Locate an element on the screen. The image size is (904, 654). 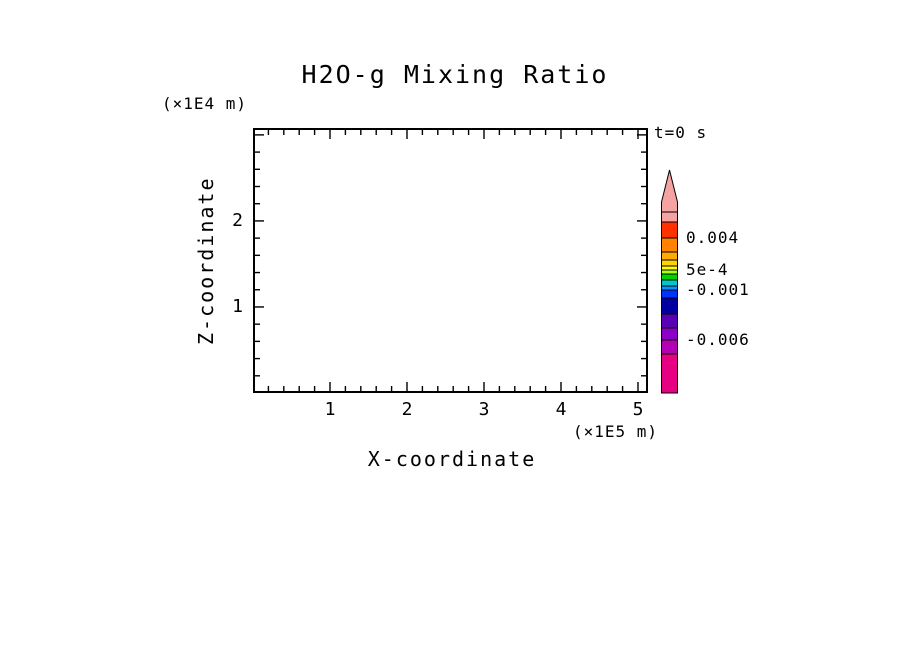
colorbar-label: 5e-4 is located at coordinates (707, 269).